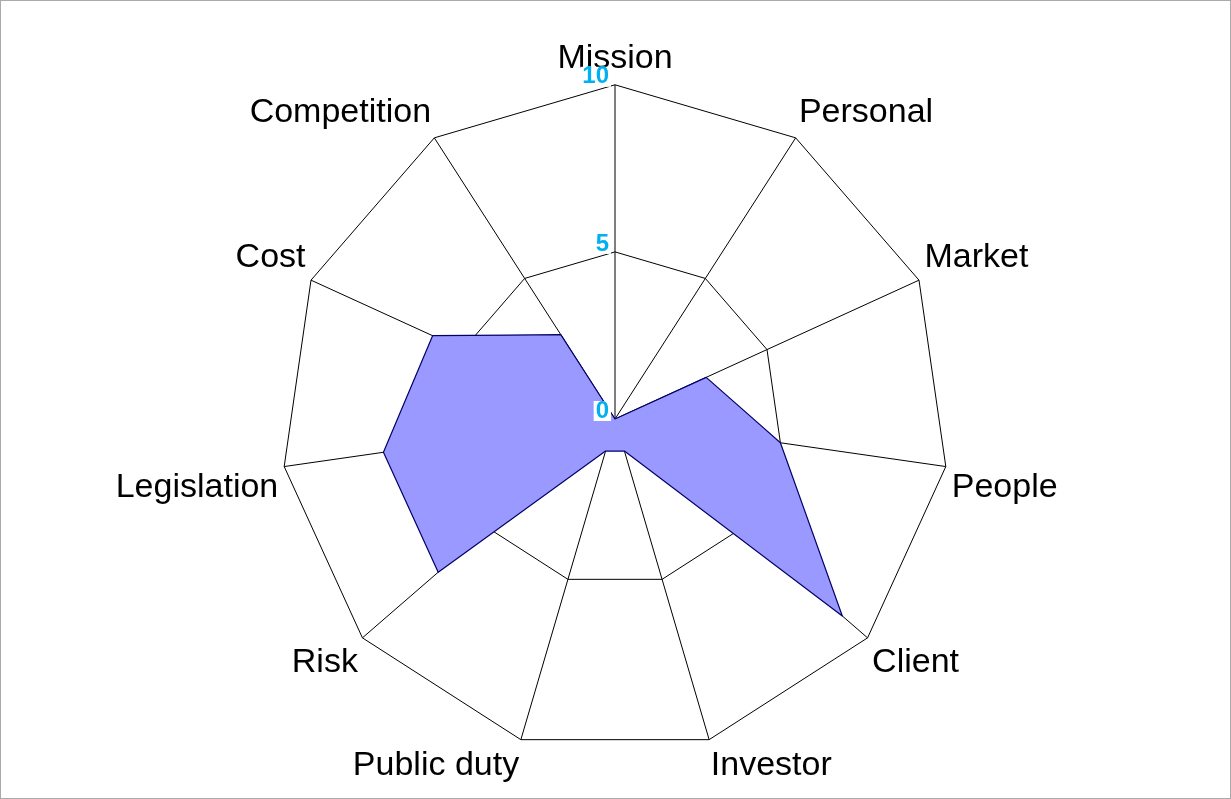 This screenshot has height=799, width=1231. I want to click on y-tick-label: 5, so click(602, 242).